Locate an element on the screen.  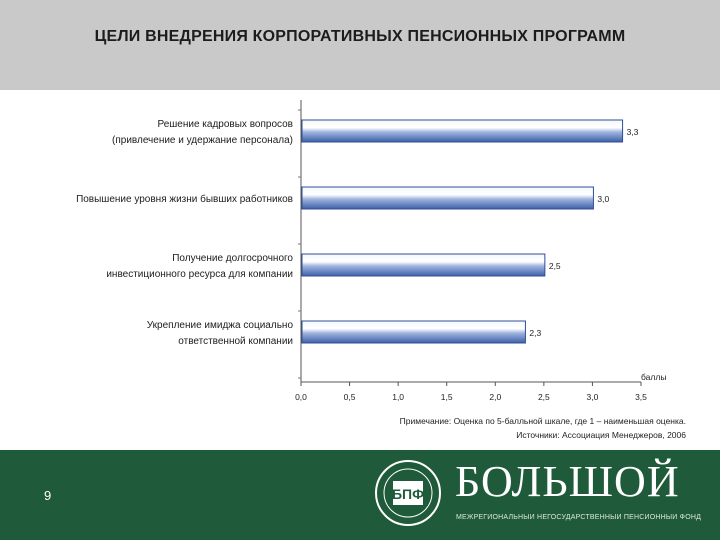
chart-source: Источники: Ассоциация Менеджеров, 2006 is located at coordinates (601, 435).